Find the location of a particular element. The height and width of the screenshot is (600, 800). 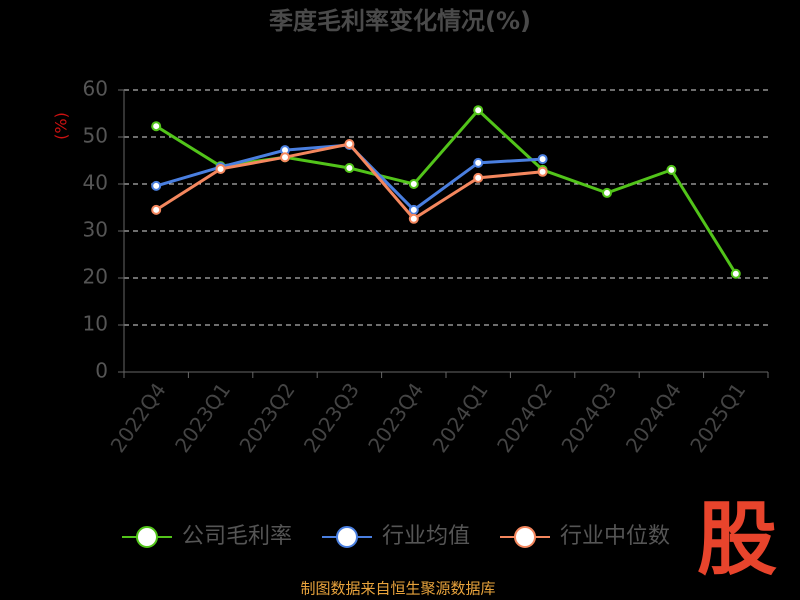

x-tick-label: 2024Q2 is located at coordinates (524, 417).